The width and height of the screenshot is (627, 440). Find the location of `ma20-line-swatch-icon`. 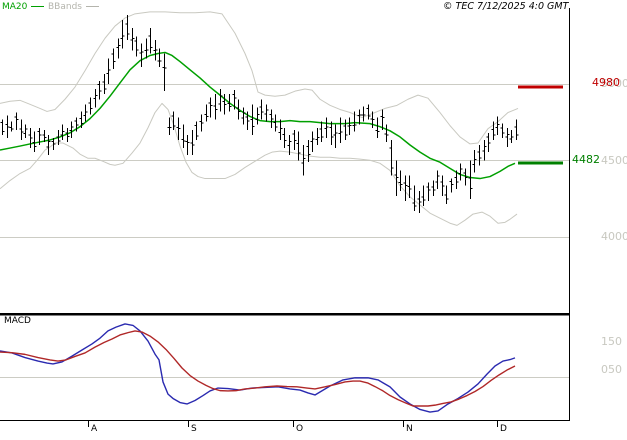

ma20-line-swatch-icon is located at coordinates (38, 6).